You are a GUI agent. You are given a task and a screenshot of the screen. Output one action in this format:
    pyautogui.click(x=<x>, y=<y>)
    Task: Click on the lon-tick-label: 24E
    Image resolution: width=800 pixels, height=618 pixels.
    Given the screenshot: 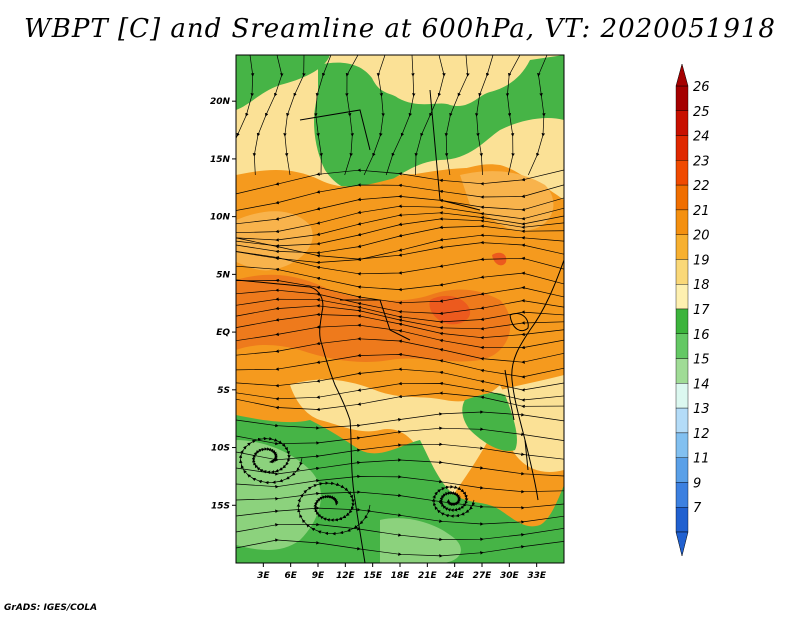 What is the action you would take?
    pyautogui.click(x=455, y=576)
    